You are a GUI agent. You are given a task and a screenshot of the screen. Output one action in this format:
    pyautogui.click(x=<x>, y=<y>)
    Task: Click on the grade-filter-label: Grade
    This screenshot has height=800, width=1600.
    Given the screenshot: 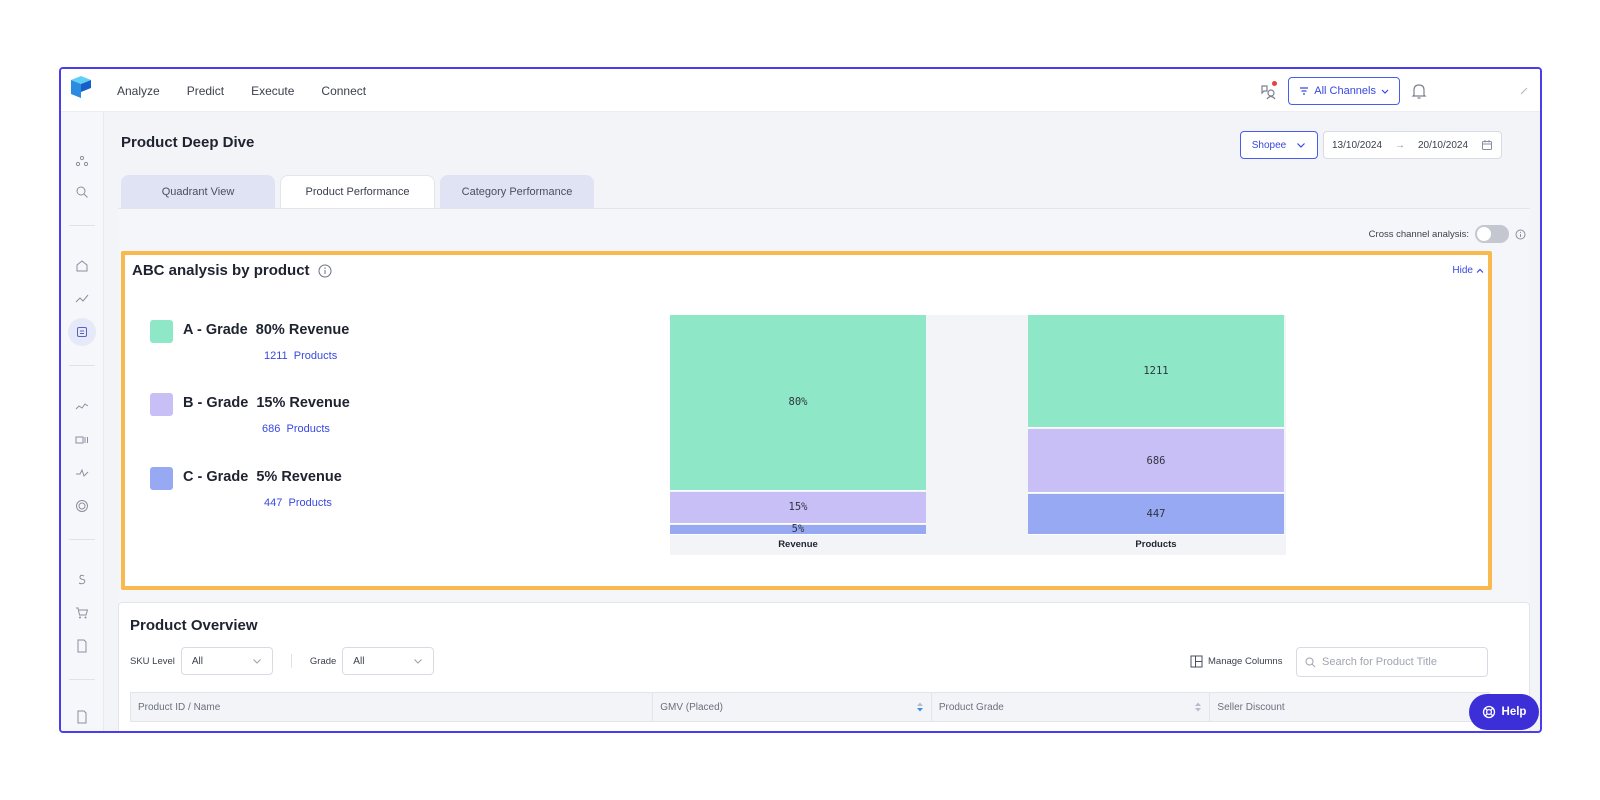 What is the action you would take?
    pyautogui.click(x=323, y=661)
    